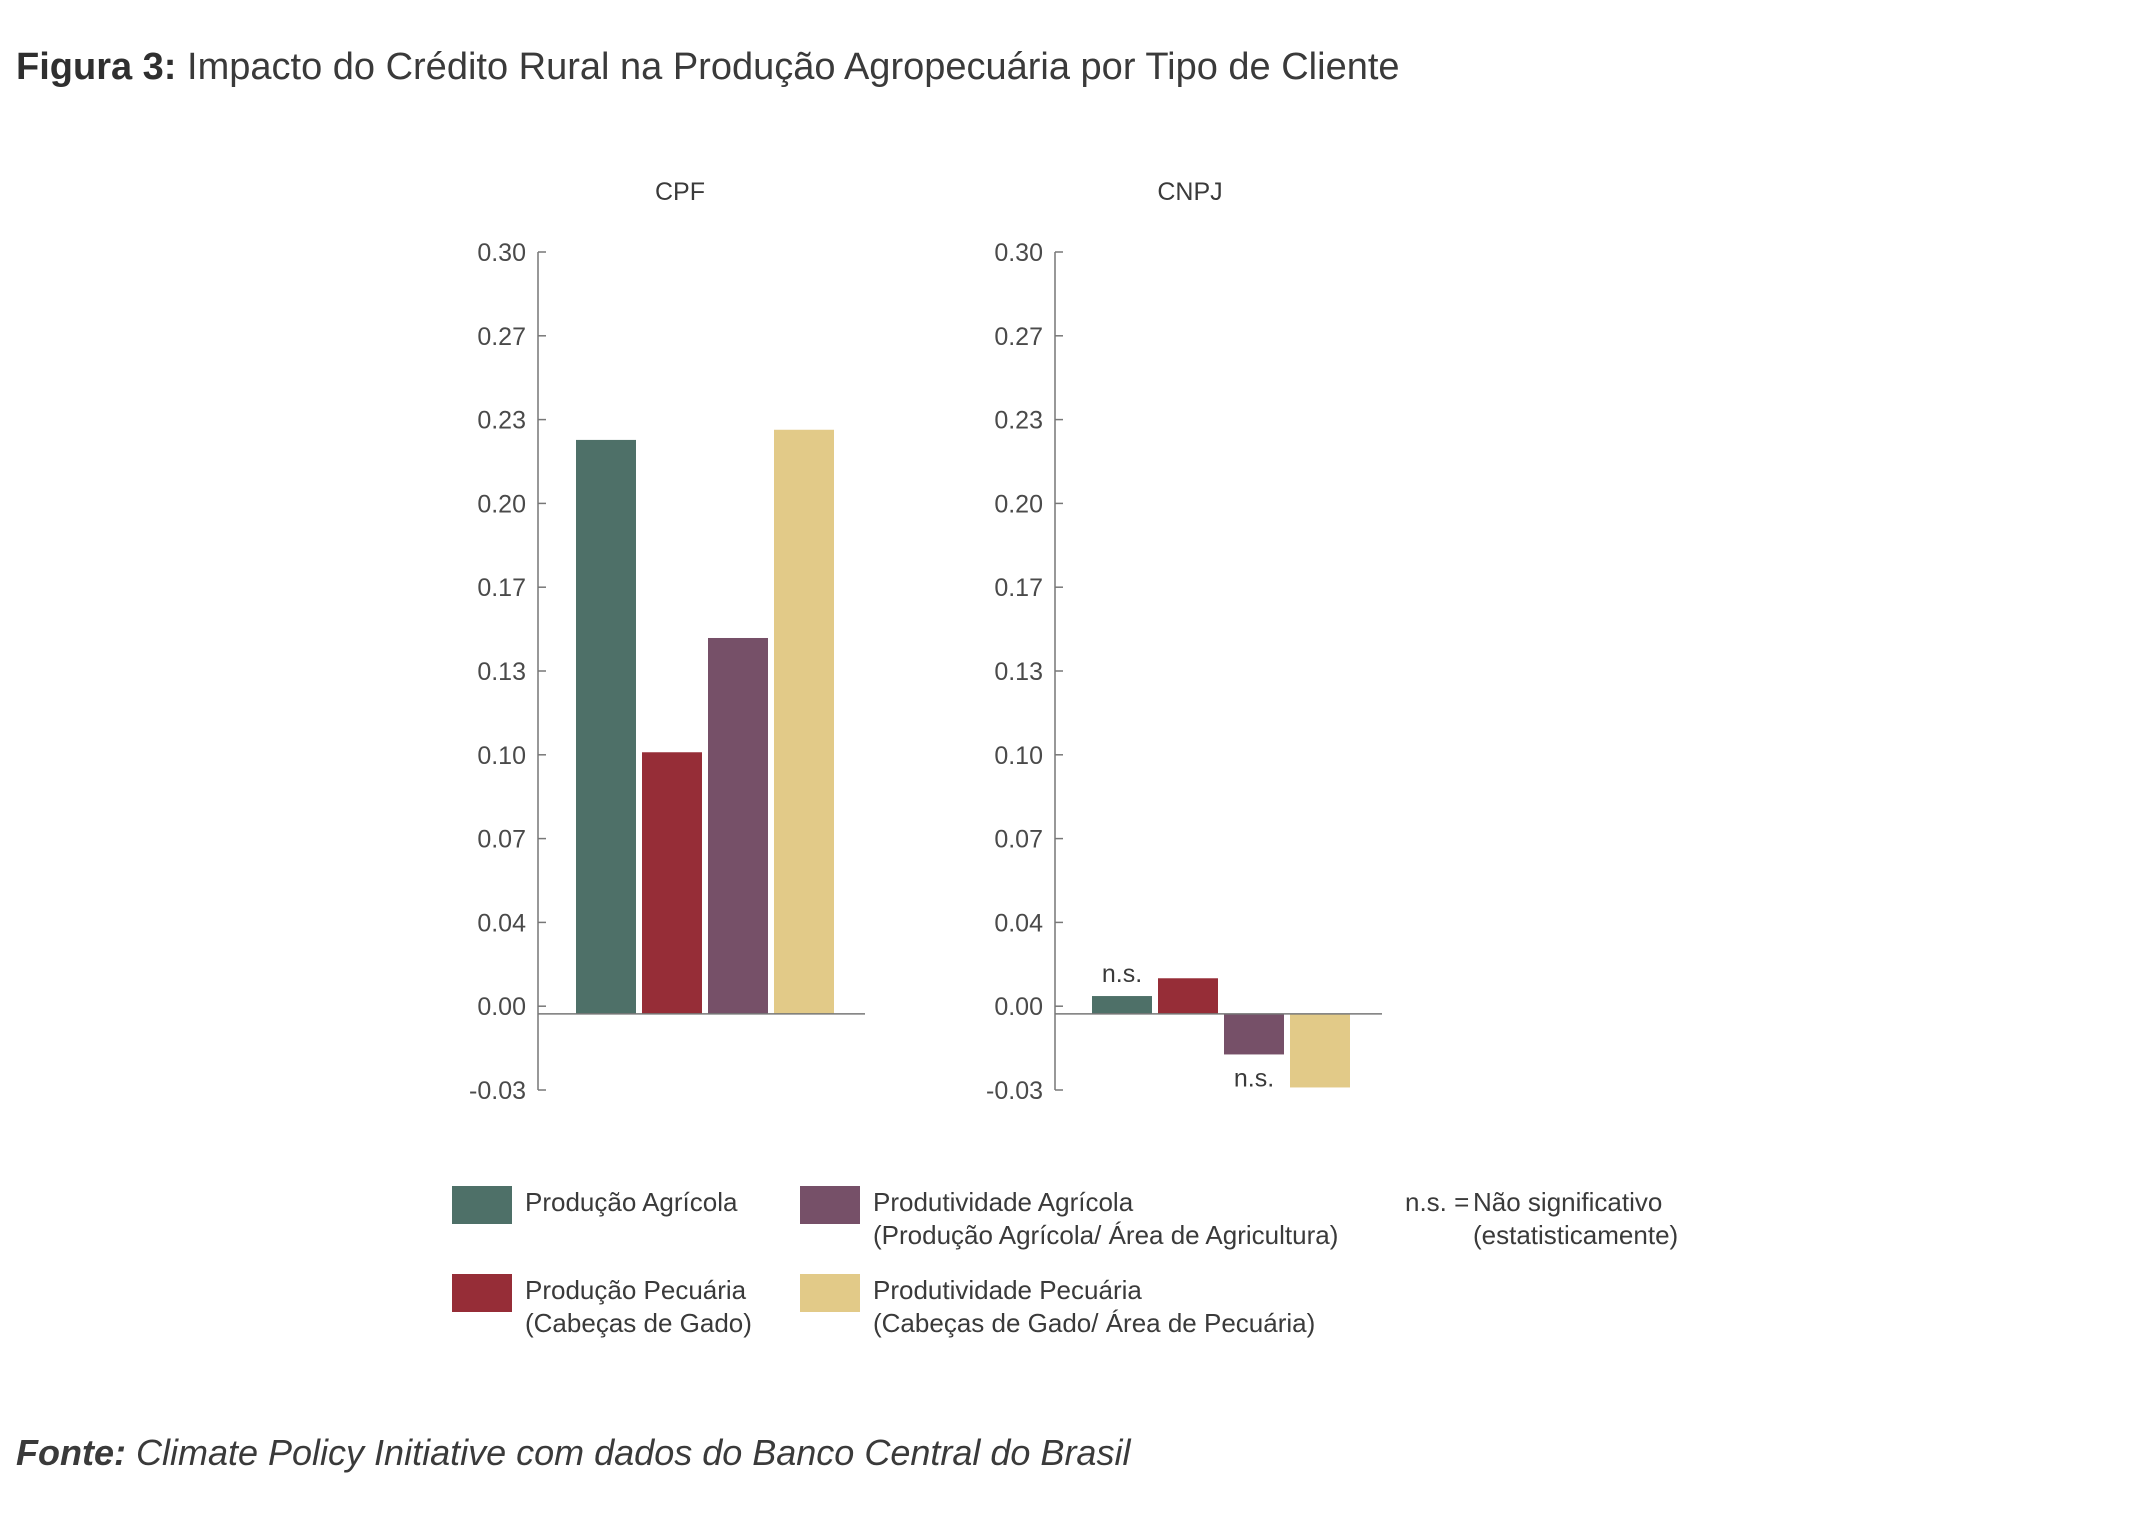 This screenshot has width=2152, height=1521. I want to click on legend-swatch-producao-pecuaria, so click(482, 1293).